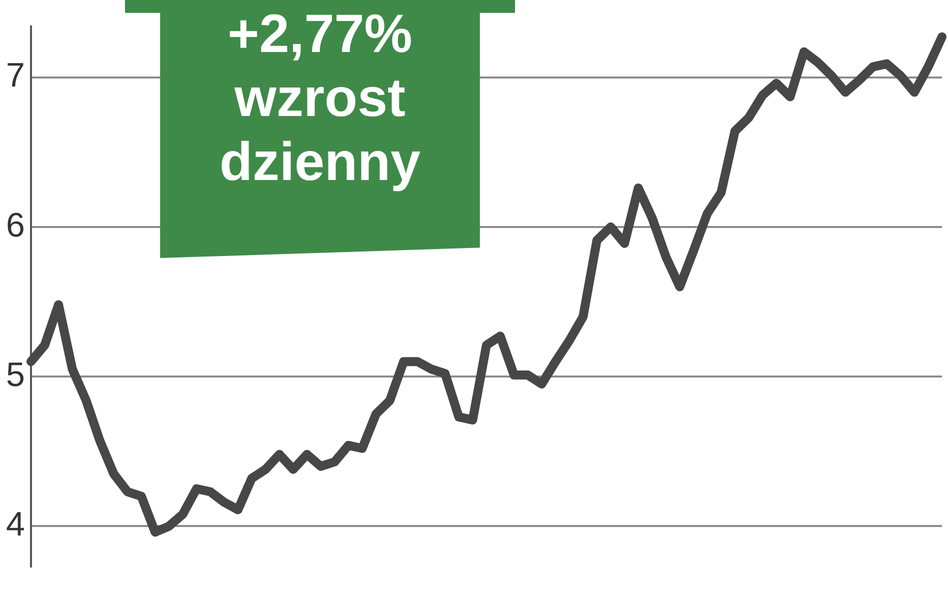  I want to click on y-tick-label: 7, so click(15, 75).